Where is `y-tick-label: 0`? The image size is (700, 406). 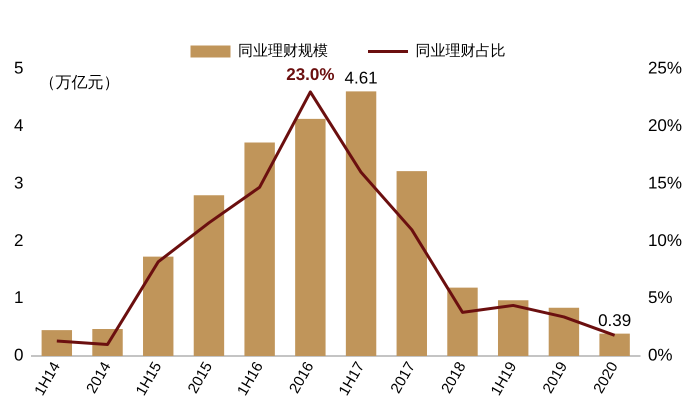
y-tick-label: 0 is located at coordinates (19, 355).